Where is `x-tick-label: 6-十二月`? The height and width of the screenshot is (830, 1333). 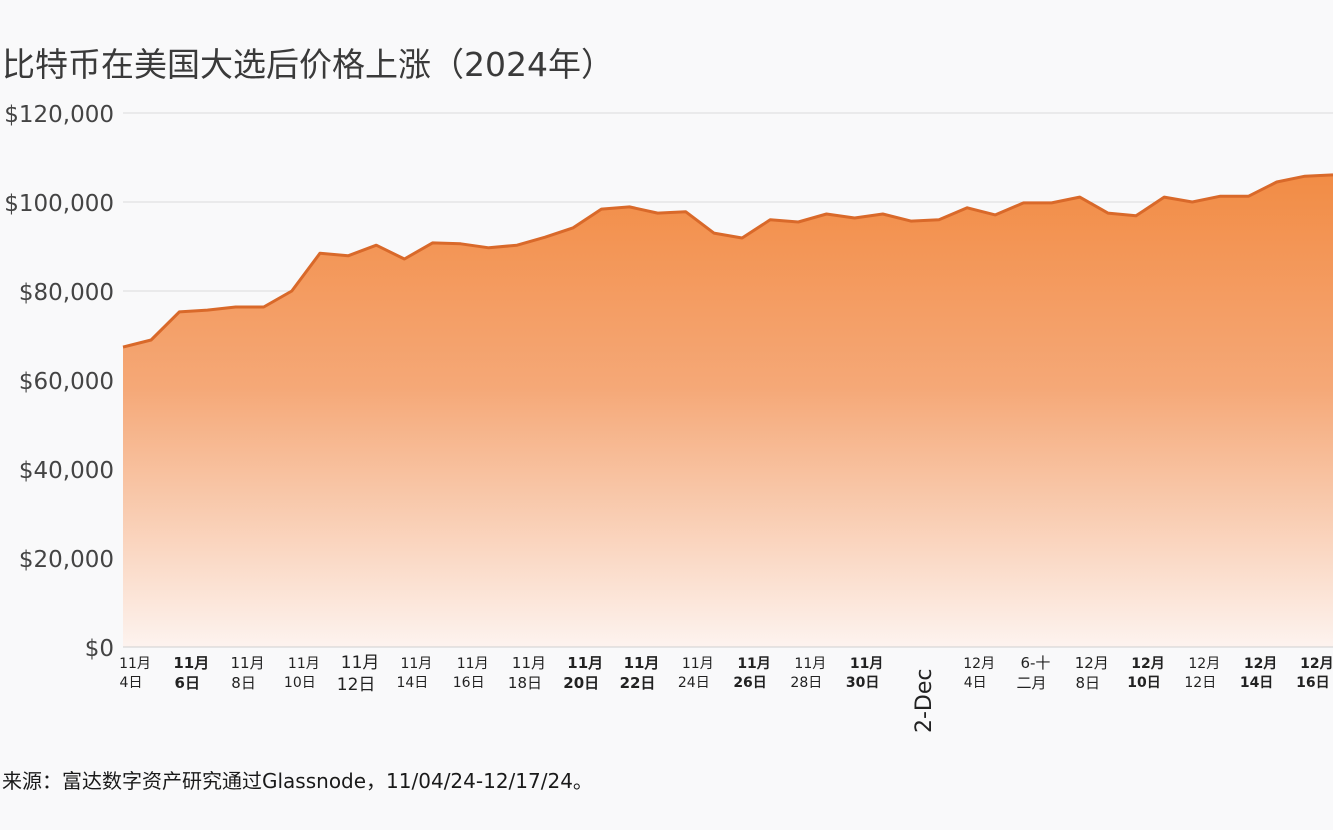 x-tick-label: 6-十二月 is located at coordinates (1033, 673).